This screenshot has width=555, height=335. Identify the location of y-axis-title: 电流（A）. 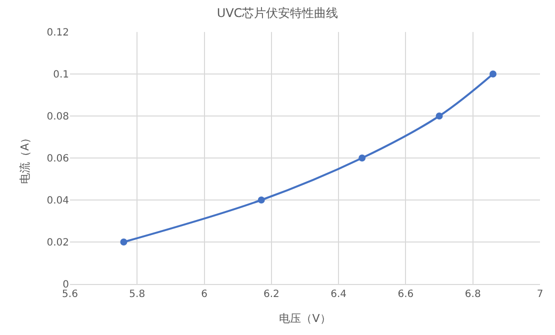
(25, 158).